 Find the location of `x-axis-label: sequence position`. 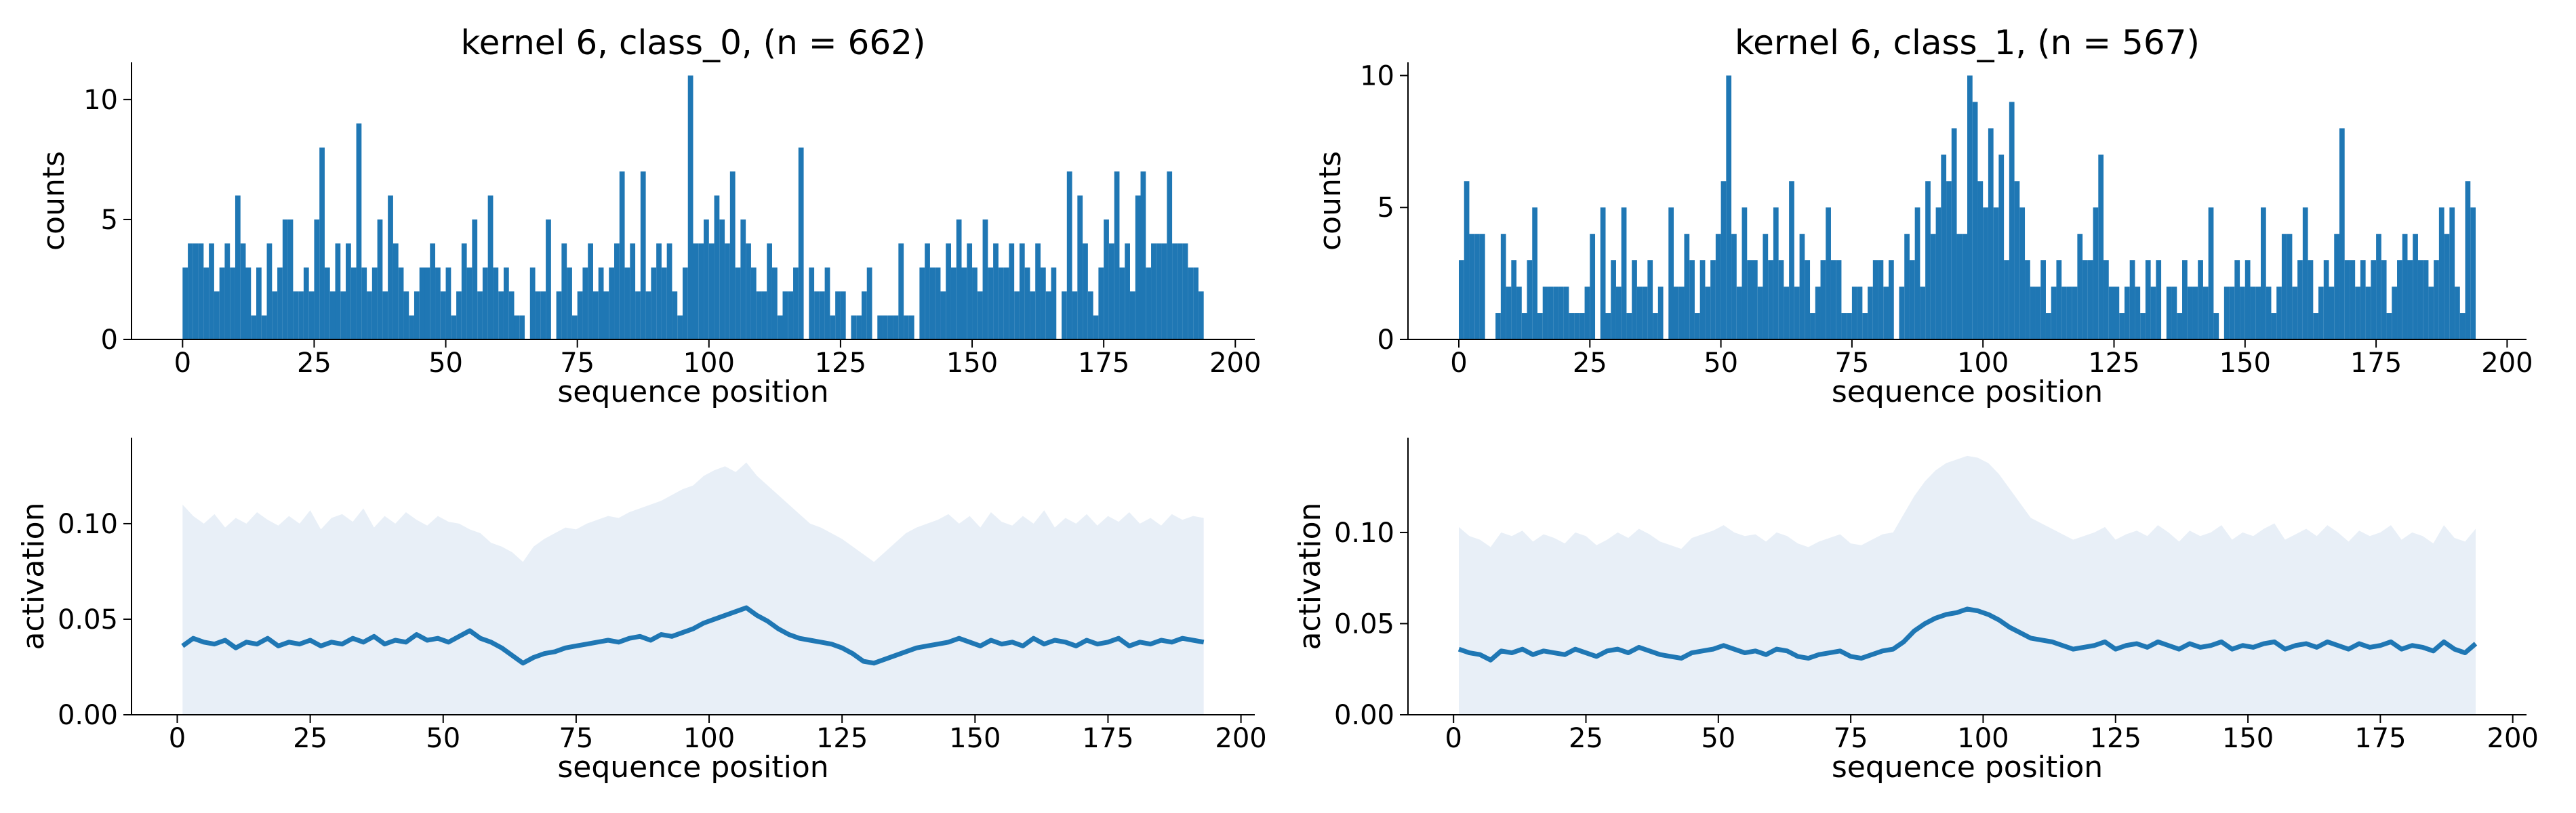

x-axis-label: sequence position is located at coordinates (1967, 392).